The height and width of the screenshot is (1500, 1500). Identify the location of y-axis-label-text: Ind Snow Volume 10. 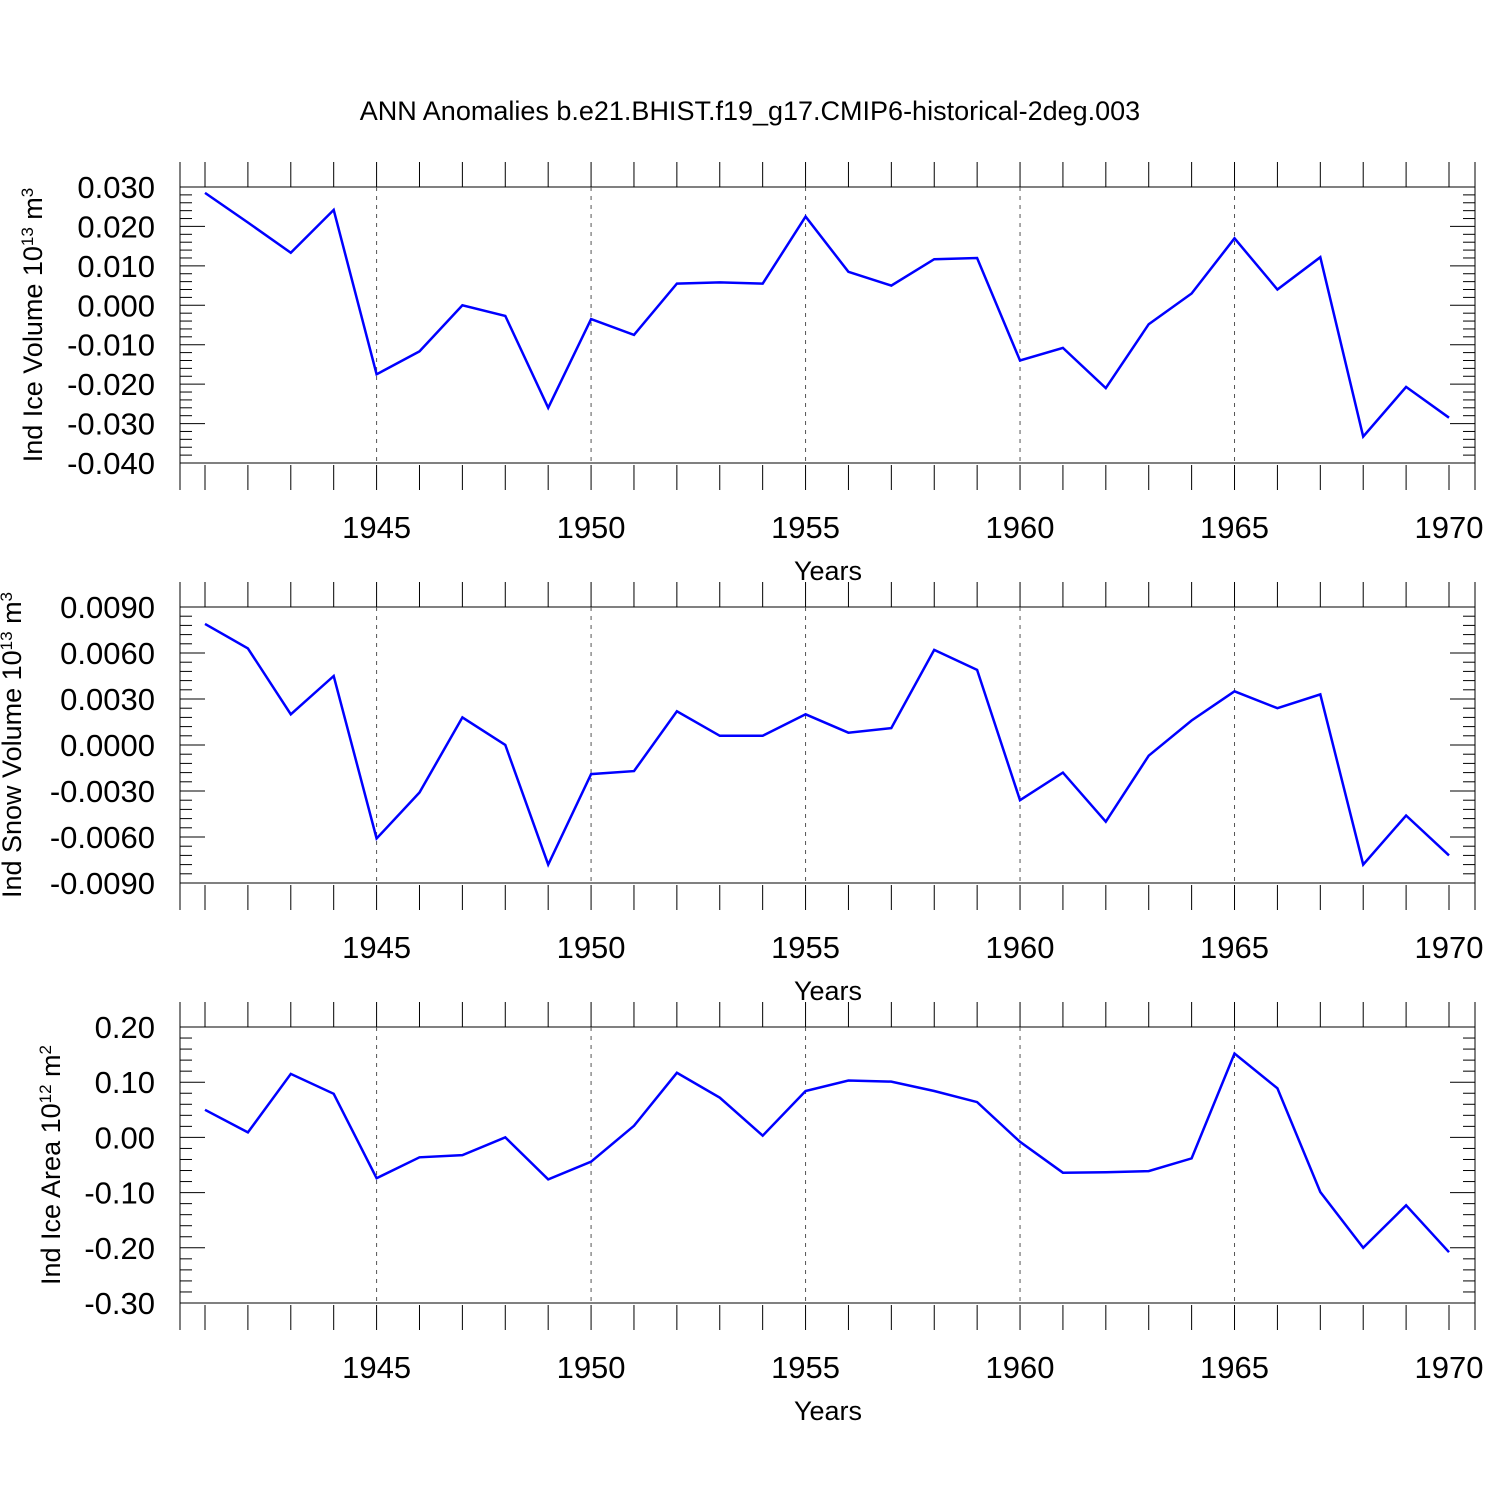
(13, 774).